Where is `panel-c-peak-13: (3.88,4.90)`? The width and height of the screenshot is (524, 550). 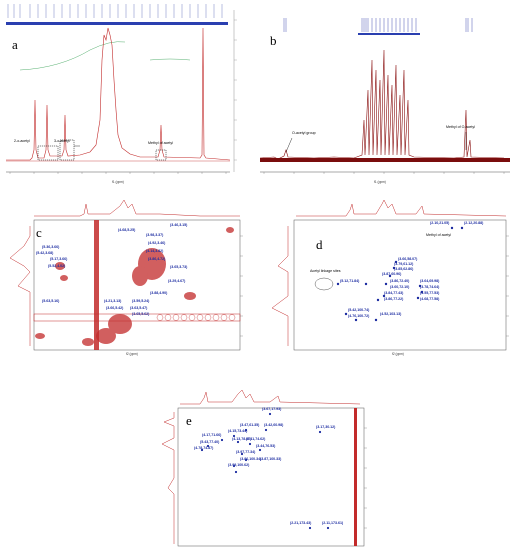
panel-c-peak-13: (3.88,4.90) is located at coordinates (159, 293).